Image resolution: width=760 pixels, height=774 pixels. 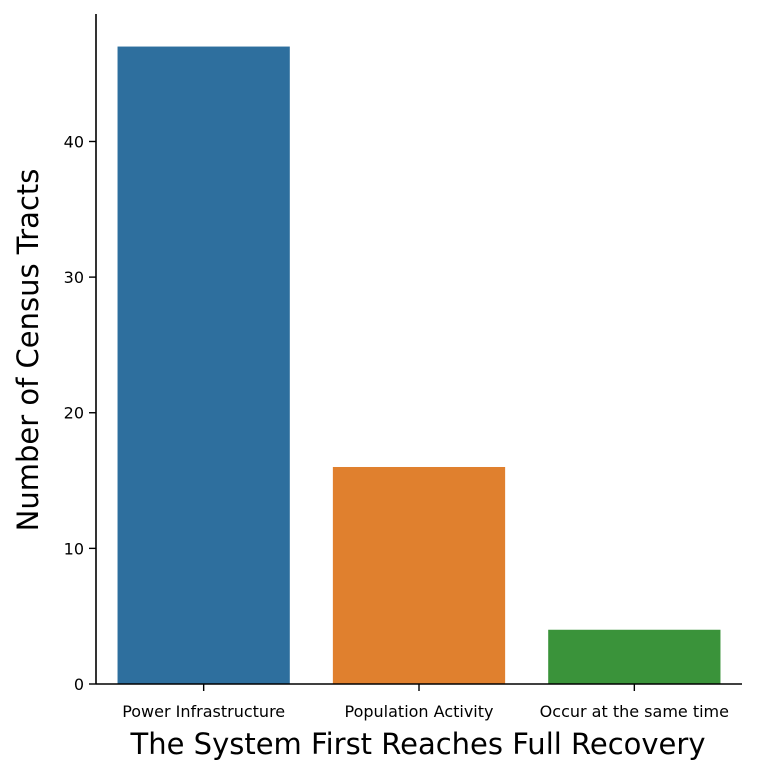 I want to click on y-axis-title: Number of Census Tracts, so click(x=28, y=350).